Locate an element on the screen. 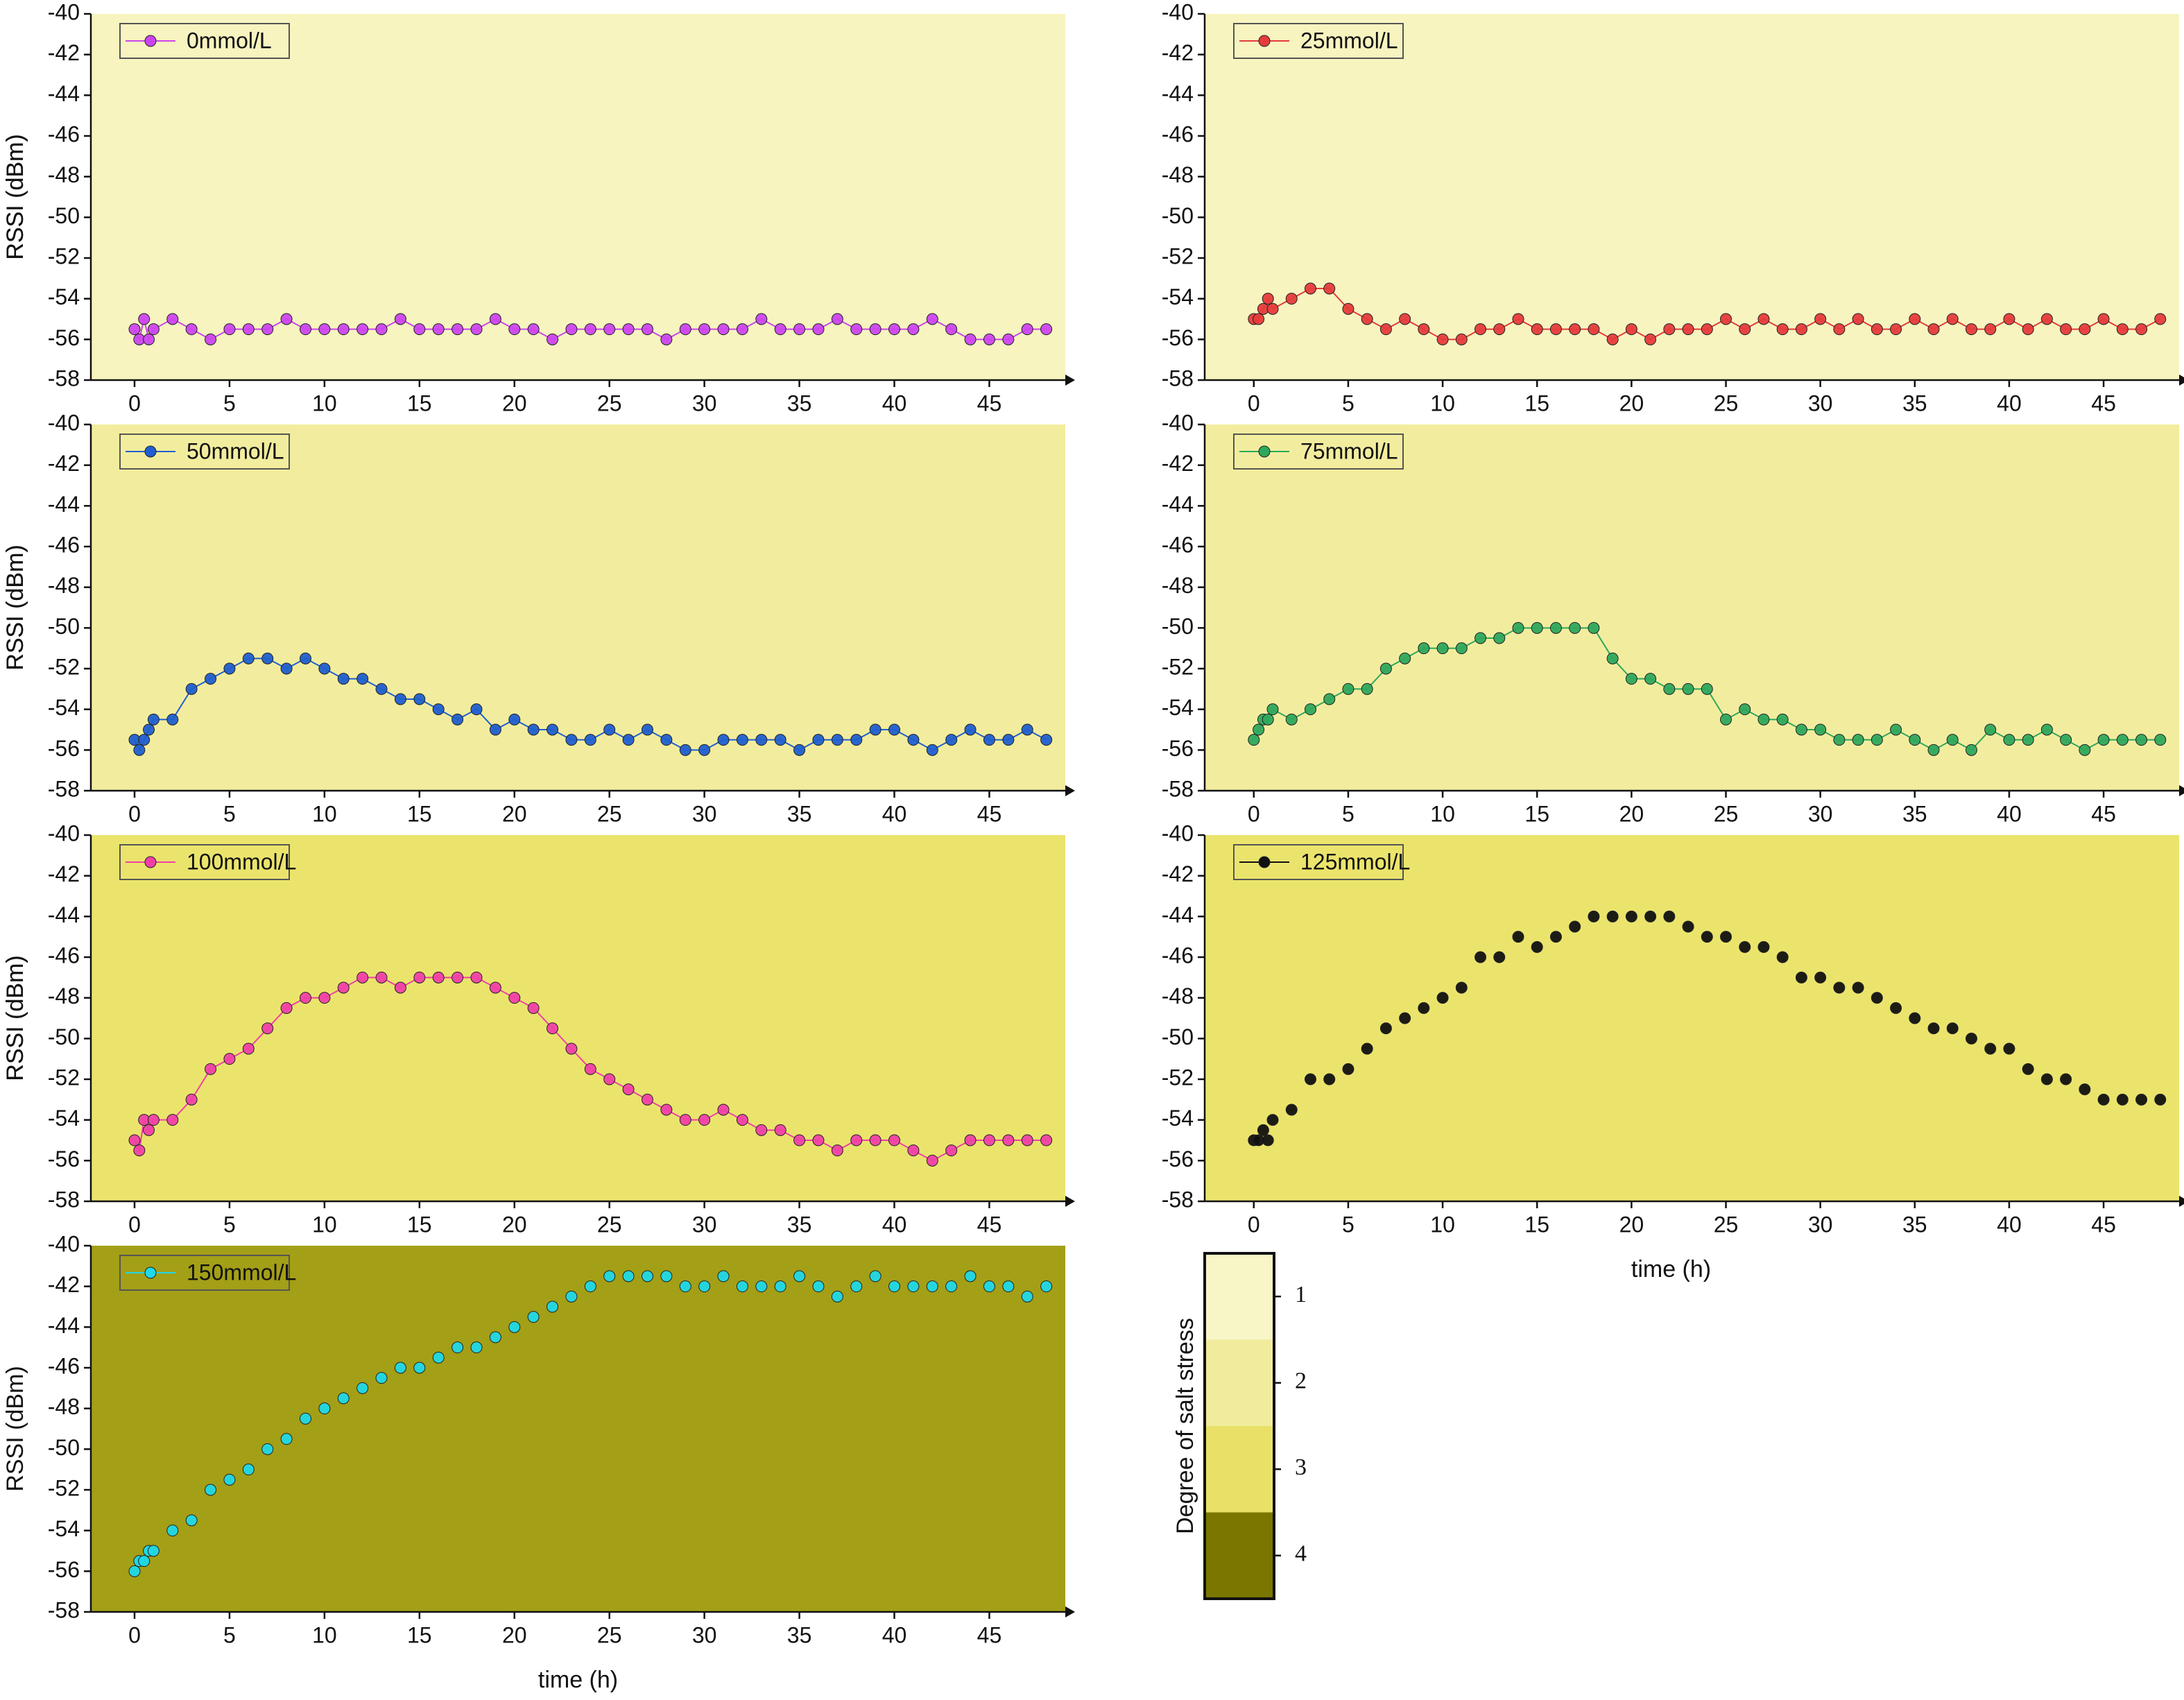 The image size is (2184, 1700). y-tick-label: -54 is located at coordinates (64, 1528).